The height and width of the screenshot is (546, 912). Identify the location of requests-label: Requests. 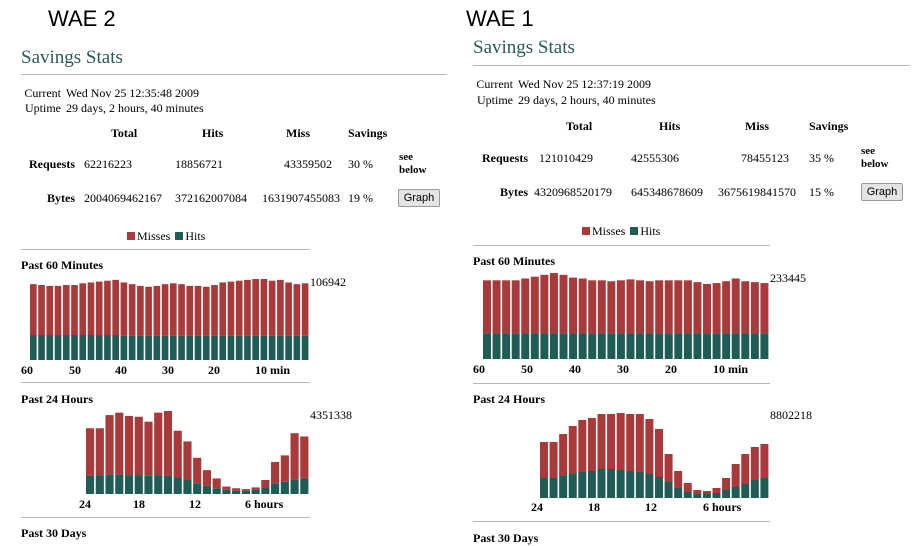
(51, 164).